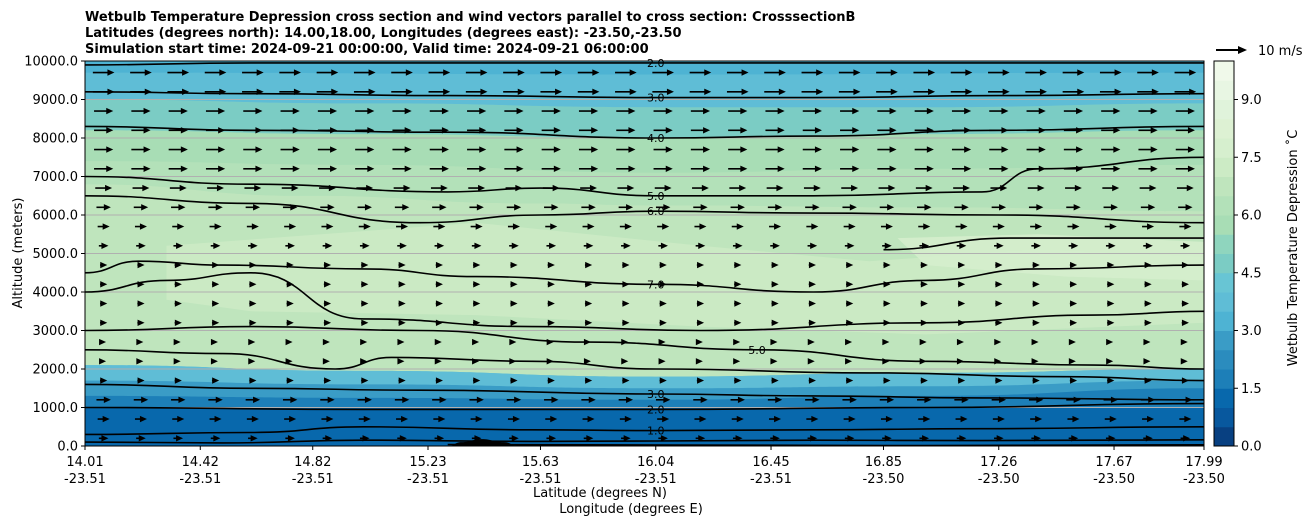 The width and height of the screenshot is (1312, 526). Describe the element at coordinates (1224, 90) in the screenshot. I see `colorbar-segment` at that location.